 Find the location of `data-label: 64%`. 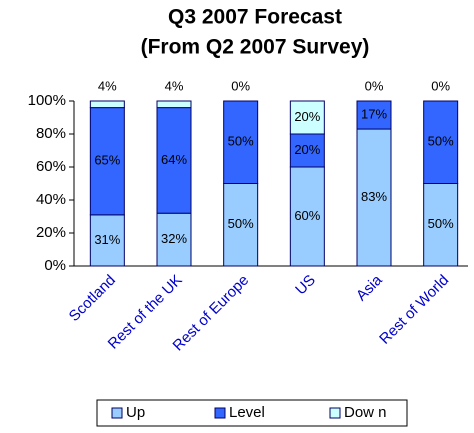

data-label: 64% is located at coordinates (174, 159).